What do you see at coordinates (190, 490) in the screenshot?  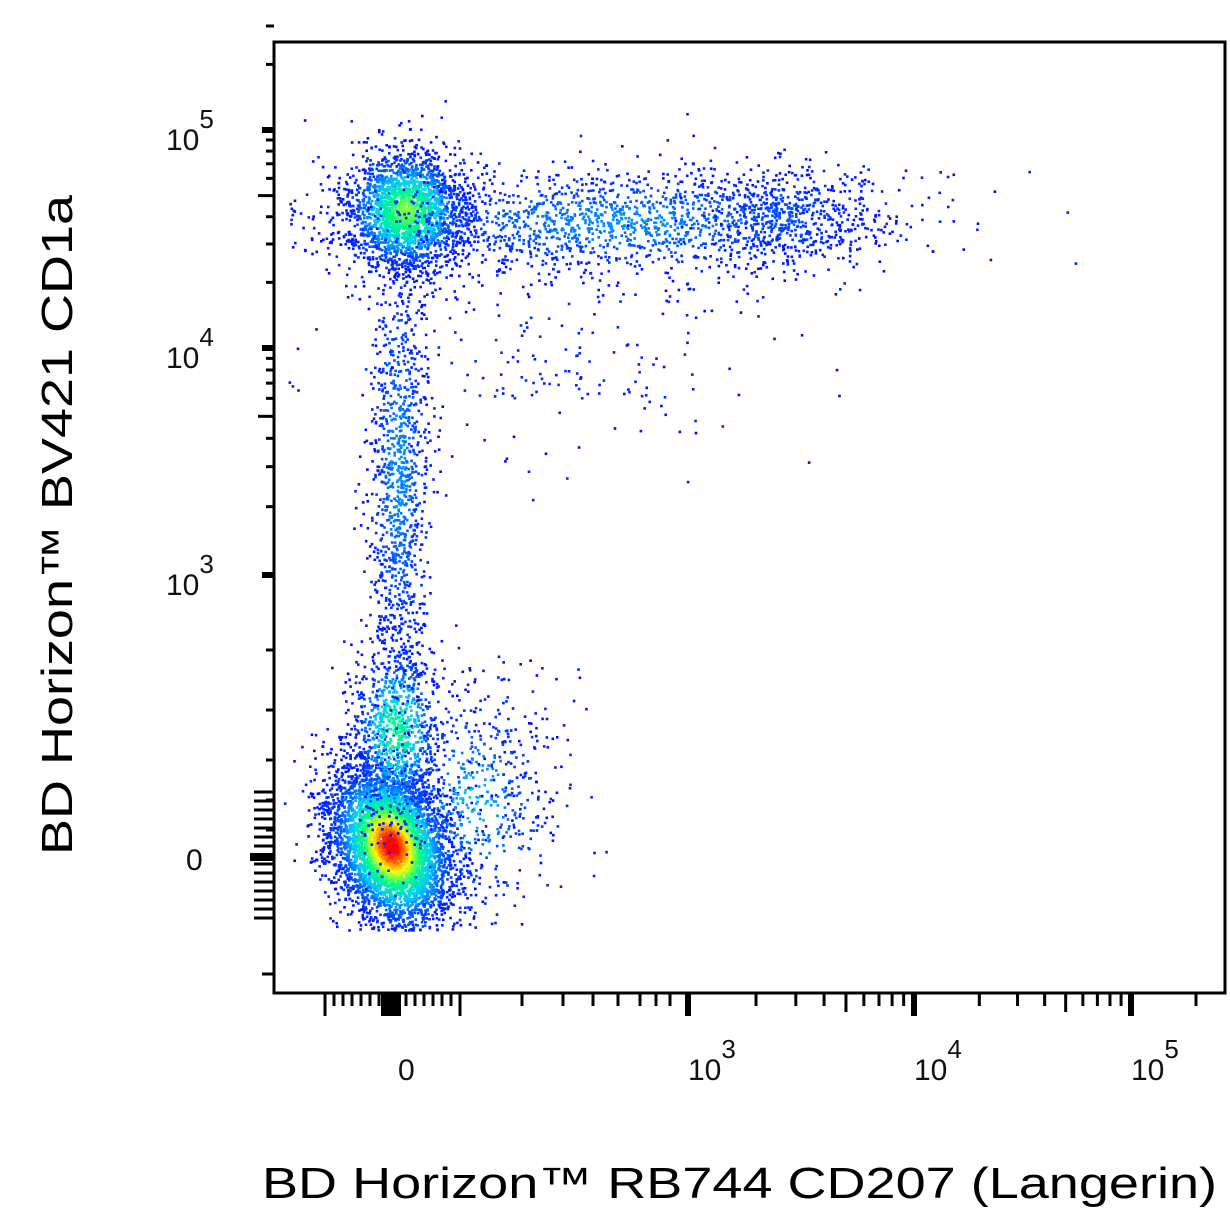 I see `y-axis-tick-labels: 10⁵ 10⁴ 10³ 0` at bounding box center [190, 490].